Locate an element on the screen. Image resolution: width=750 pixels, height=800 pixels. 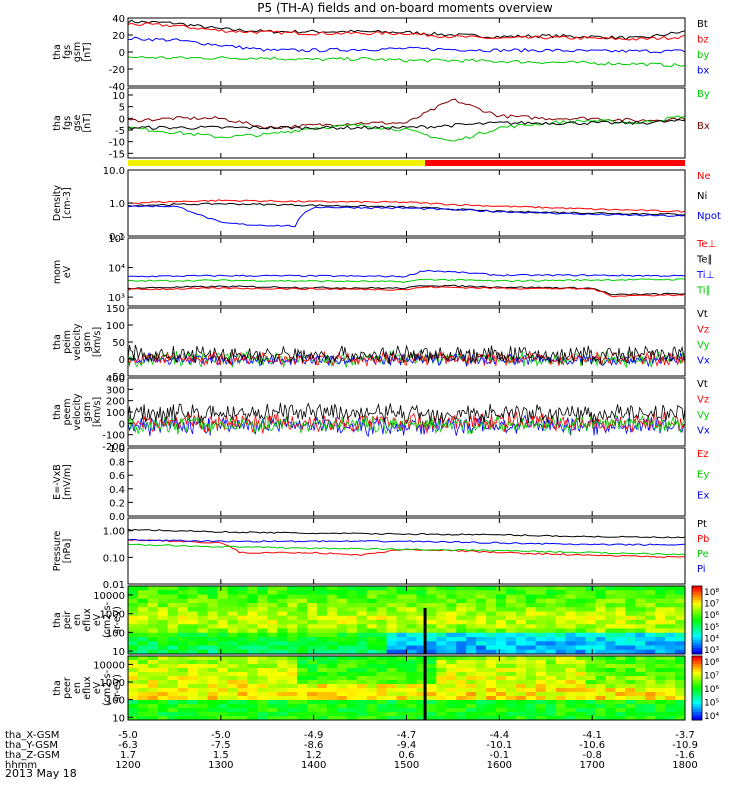
ephemeris-value: -10.9 is located at coordinates (685, 745).